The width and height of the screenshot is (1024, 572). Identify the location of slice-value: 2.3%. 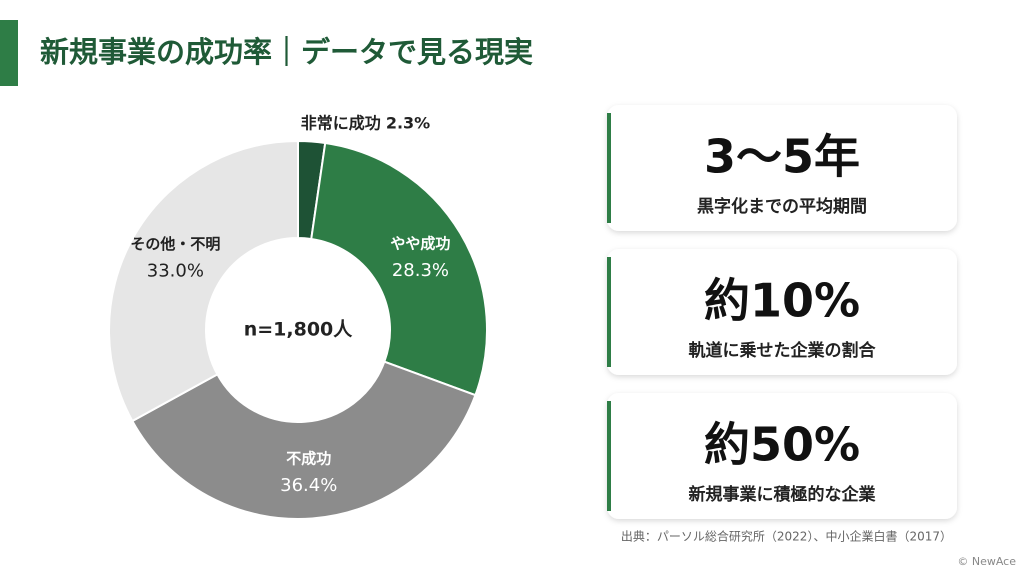
(408, 122).